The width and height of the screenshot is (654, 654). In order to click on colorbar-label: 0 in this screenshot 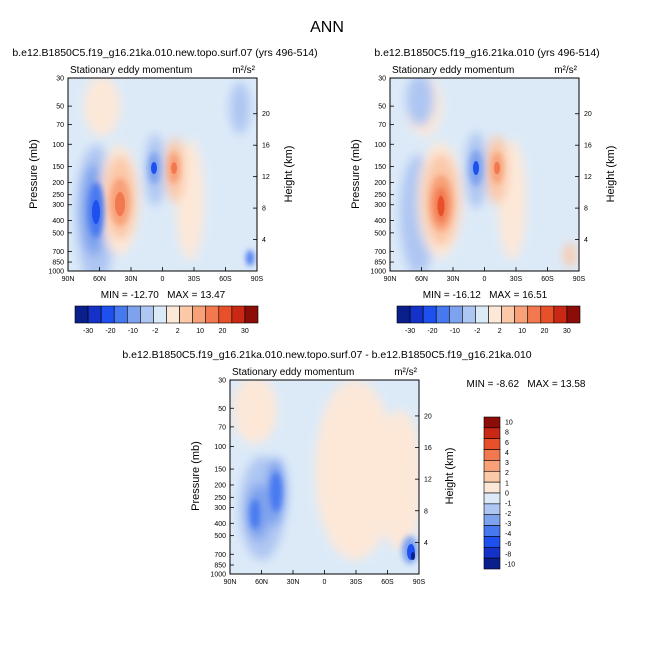, I will do `click(507, 494)`.